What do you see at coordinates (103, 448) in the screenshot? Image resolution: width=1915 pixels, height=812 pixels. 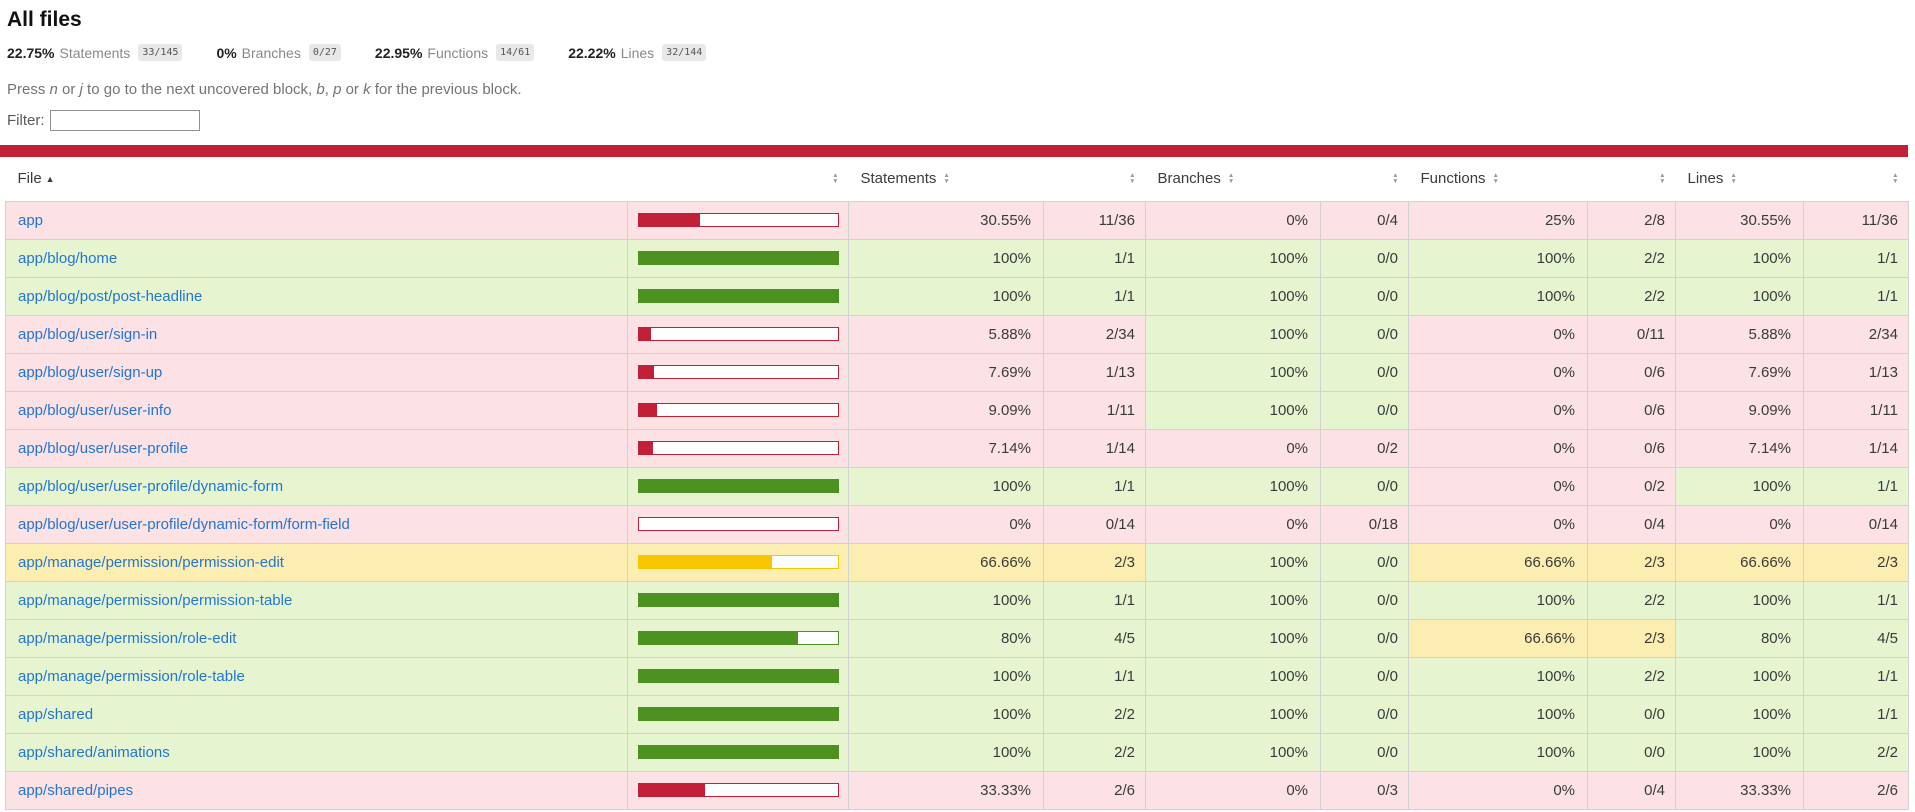 I see `file-link: app/blog/user/user-profile` at bounding box center [103, 448].